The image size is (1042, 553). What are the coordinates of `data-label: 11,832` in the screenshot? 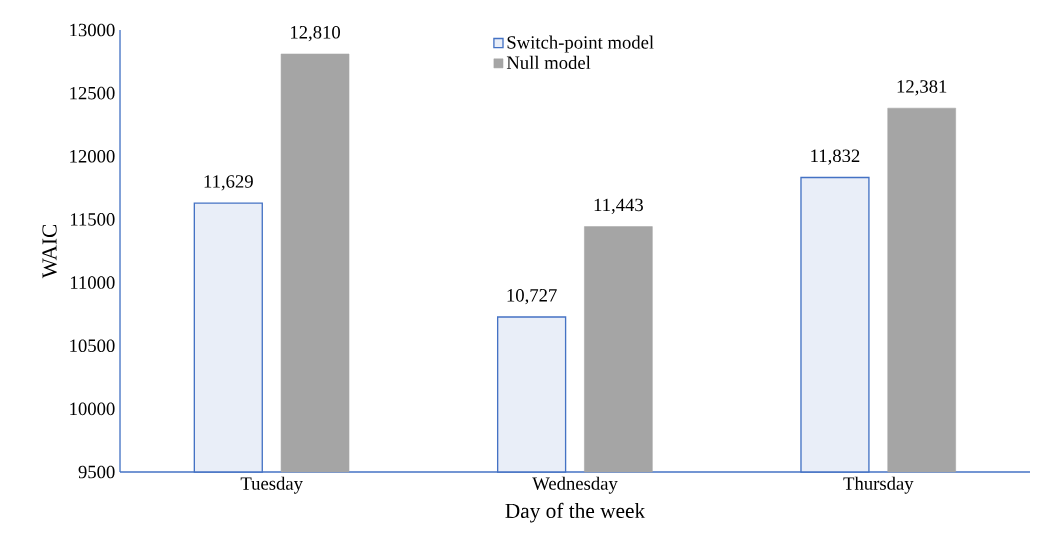 It's located at (835, 157).